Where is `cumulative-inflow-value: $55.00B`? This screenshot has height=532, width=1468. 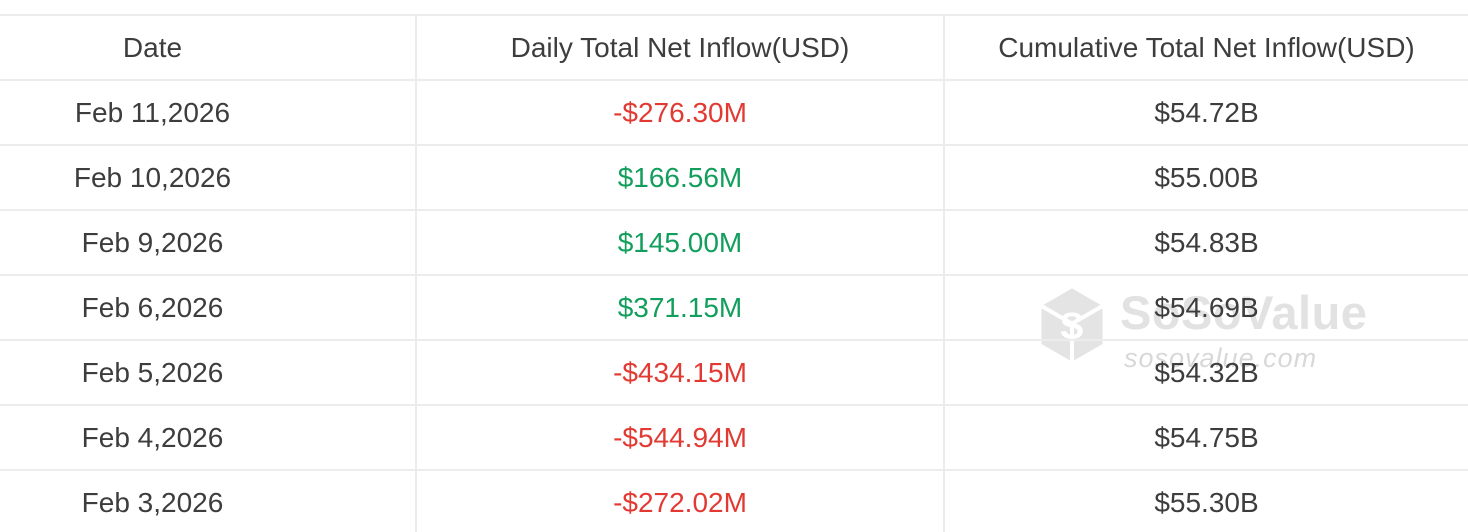
cumulative-inflow-value: $55.00B is located at coordinates (1206, 177).